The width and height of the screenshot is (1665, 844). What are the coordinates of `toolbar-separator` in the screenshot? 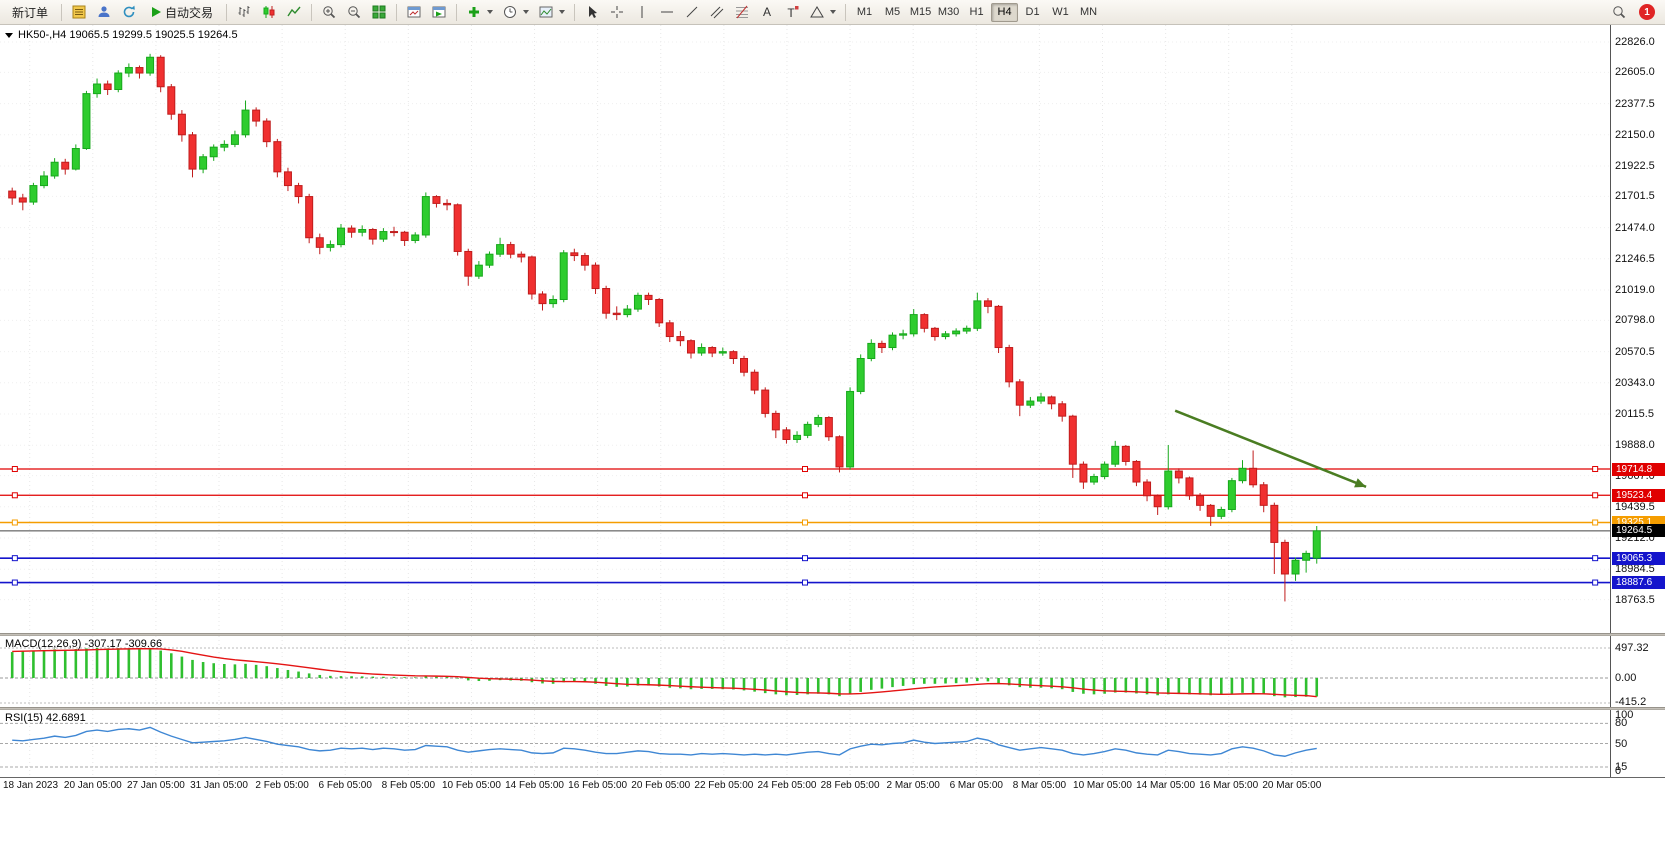 It's located at (846, 12).